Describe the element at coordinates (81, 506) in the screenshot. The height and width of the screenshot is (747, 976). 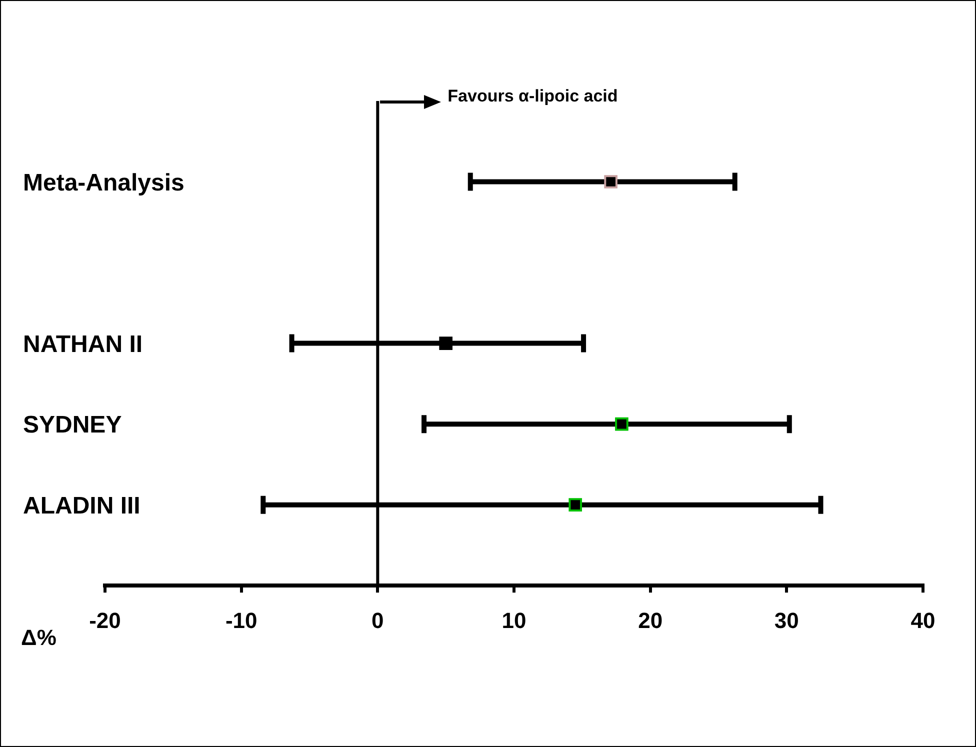
I see `y-tick-label: ALADIN III` at that location.